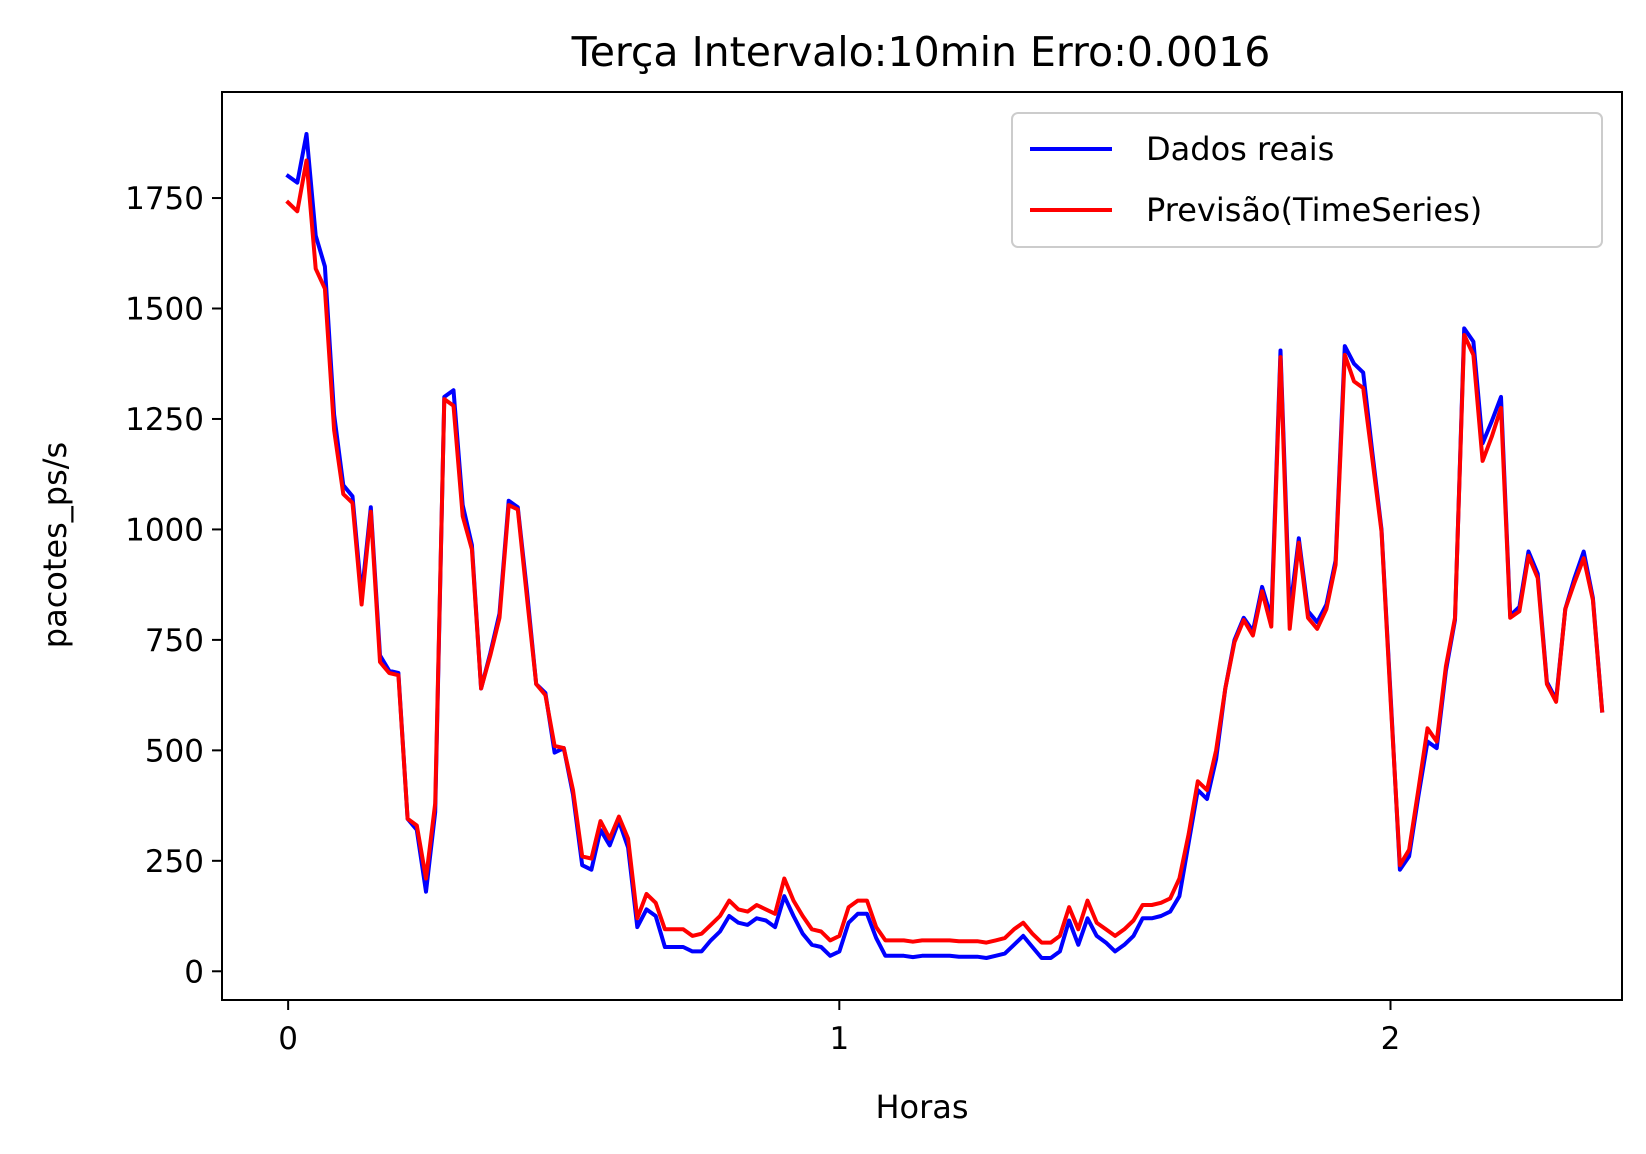  Describe the element at coordinates (174, 641) in the screenshot. I see `y-tick-label: 750` at that location.